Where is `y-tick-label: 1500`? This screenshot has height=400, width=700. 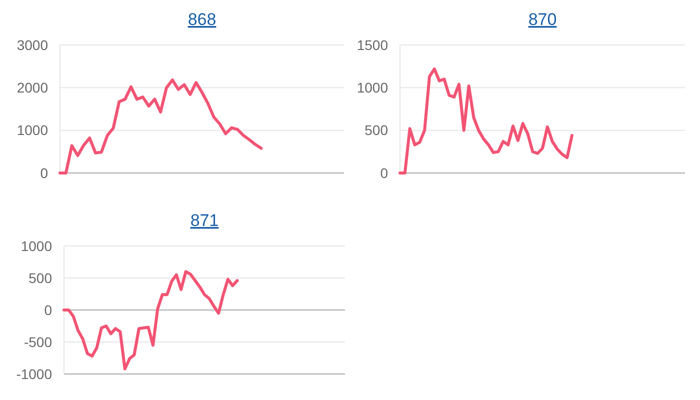
y-tick-label: 1500 is located at coordinates (372, 44).